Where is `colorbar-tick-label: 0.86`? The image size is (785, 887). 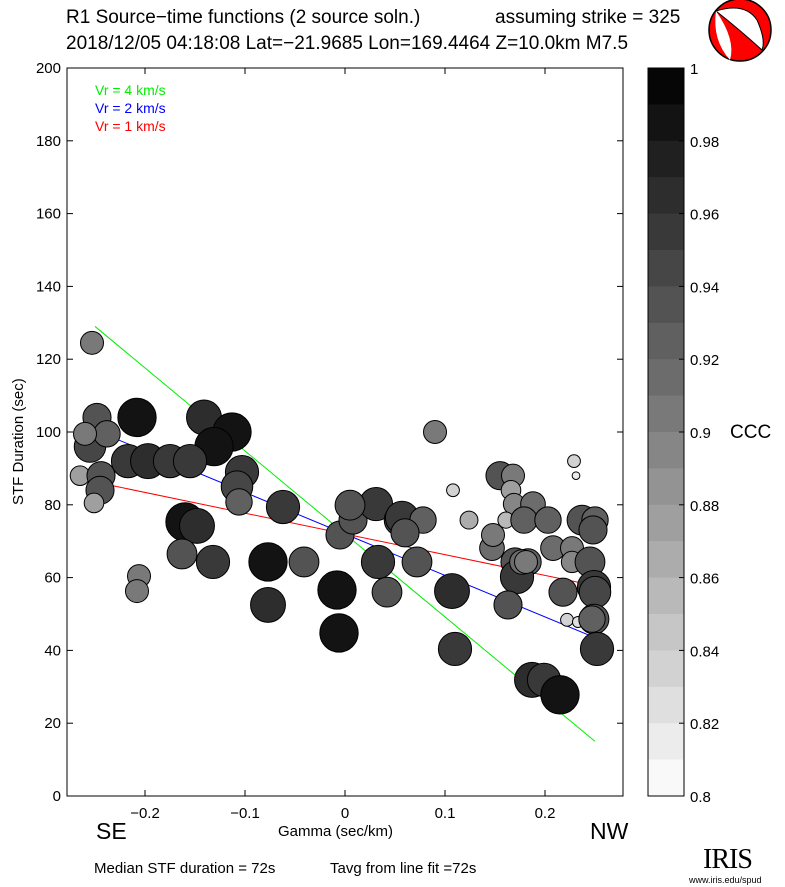
colorbar-tick-label: 0.86 is located at coordinates (704, 579).